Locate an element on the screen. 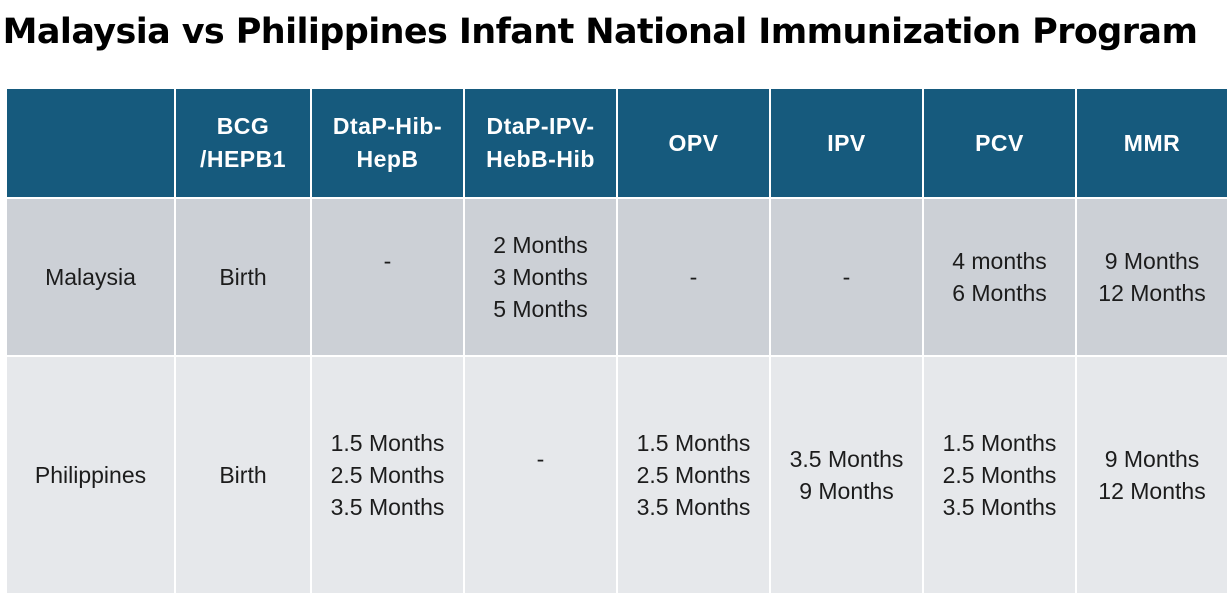 The image size is (1230, 596). dtap-ipv-hebb-hib-cell: - is located at coordinates (540, 475).